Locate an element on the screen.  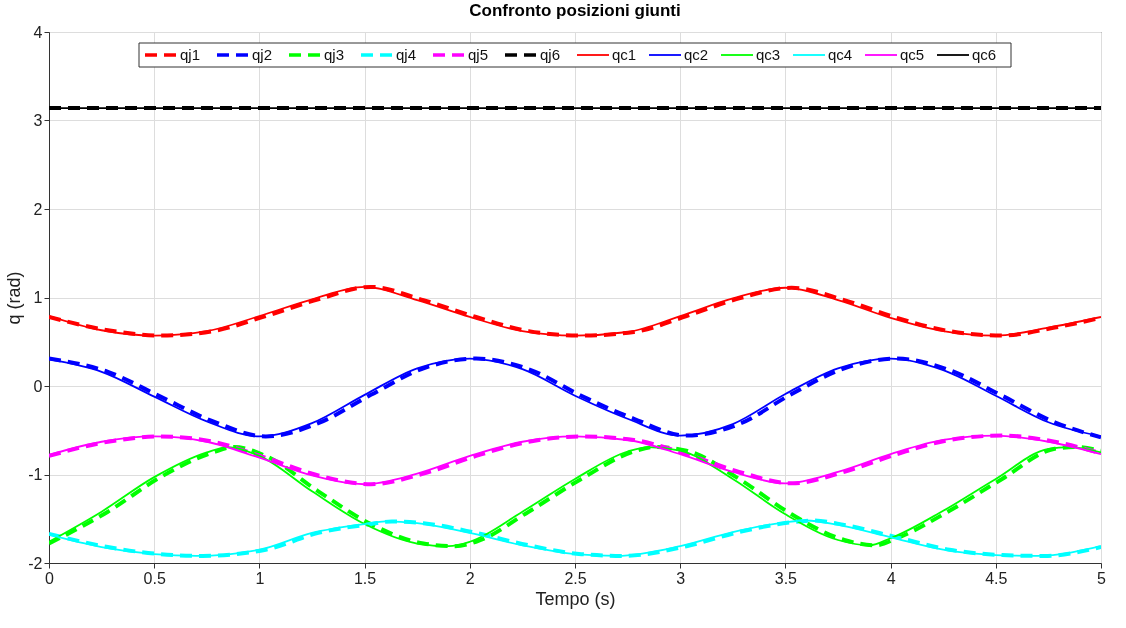
x-tick-label: 0 is located at coordinates (50, 578).